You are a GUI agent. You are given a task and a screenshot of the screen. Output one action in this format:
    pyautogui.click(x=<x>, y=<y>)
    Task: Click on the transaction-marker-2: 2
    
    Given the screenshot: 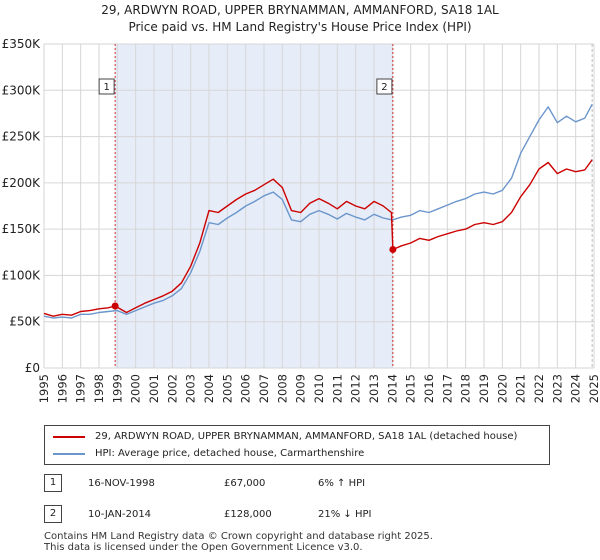 What is the action you would take?
    pyautogui.click(x=53, y=514)
    